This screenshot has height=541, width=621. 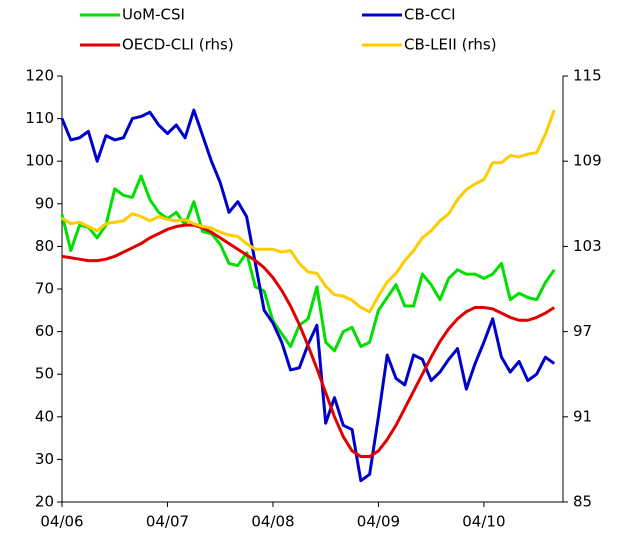 What do you see at coordinates (587, 246) in the screenshot?
I see `y2-tick-label: 103` at bounding box center [587, 246].